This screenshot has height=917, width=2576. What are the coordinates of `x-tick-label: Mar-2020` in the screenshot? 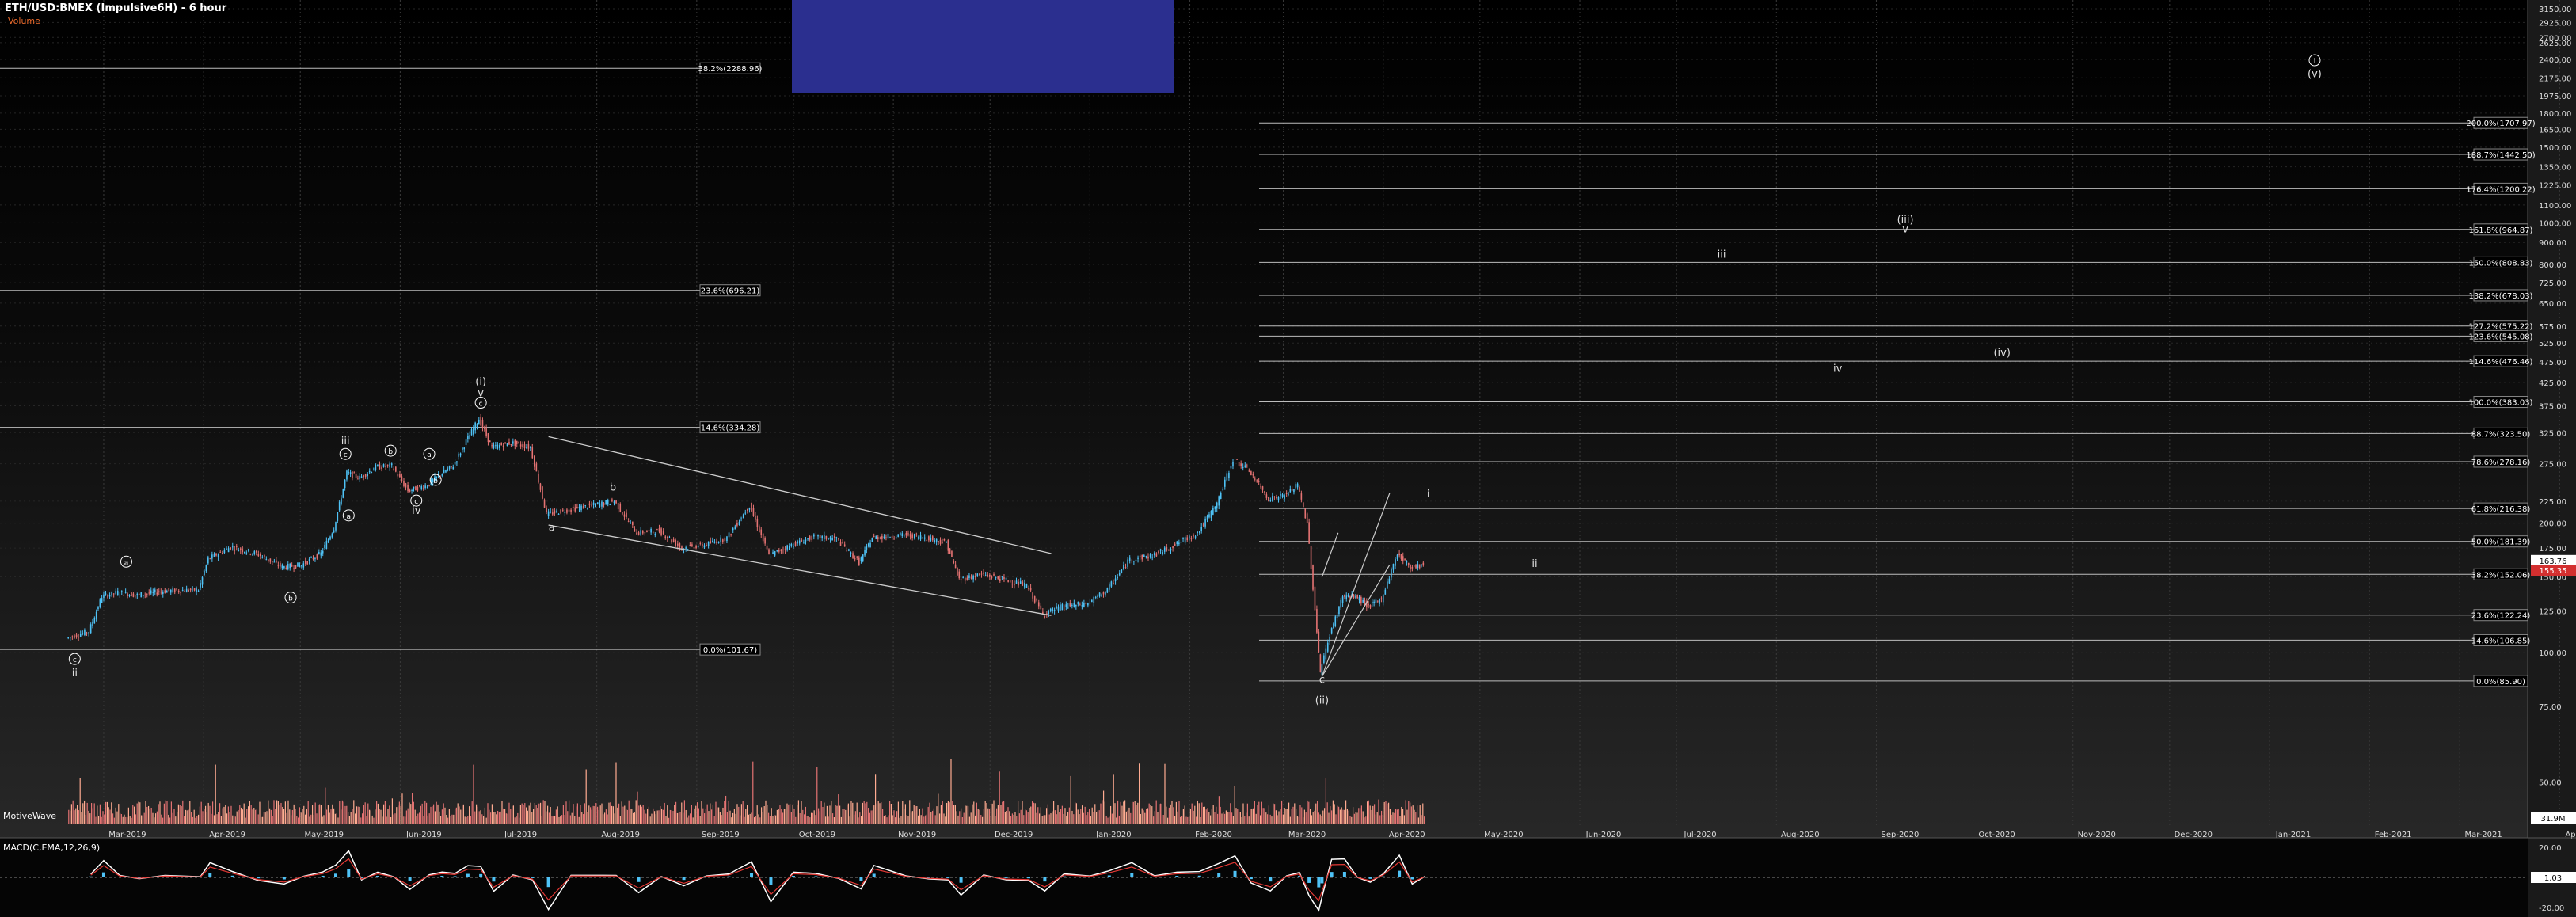 It's located at (1307, 835).